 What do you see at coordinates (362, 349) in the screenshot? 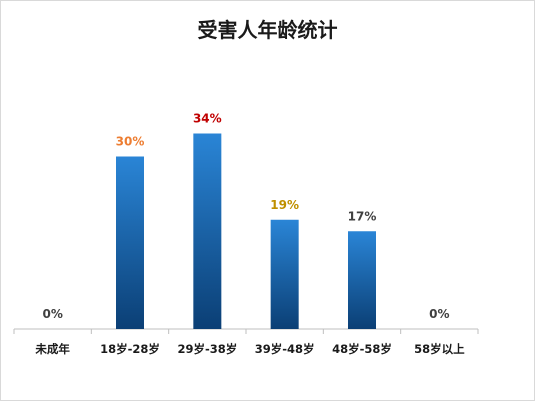
I see `category-label: 48岁-58岁` at bounding box center [362, 349].